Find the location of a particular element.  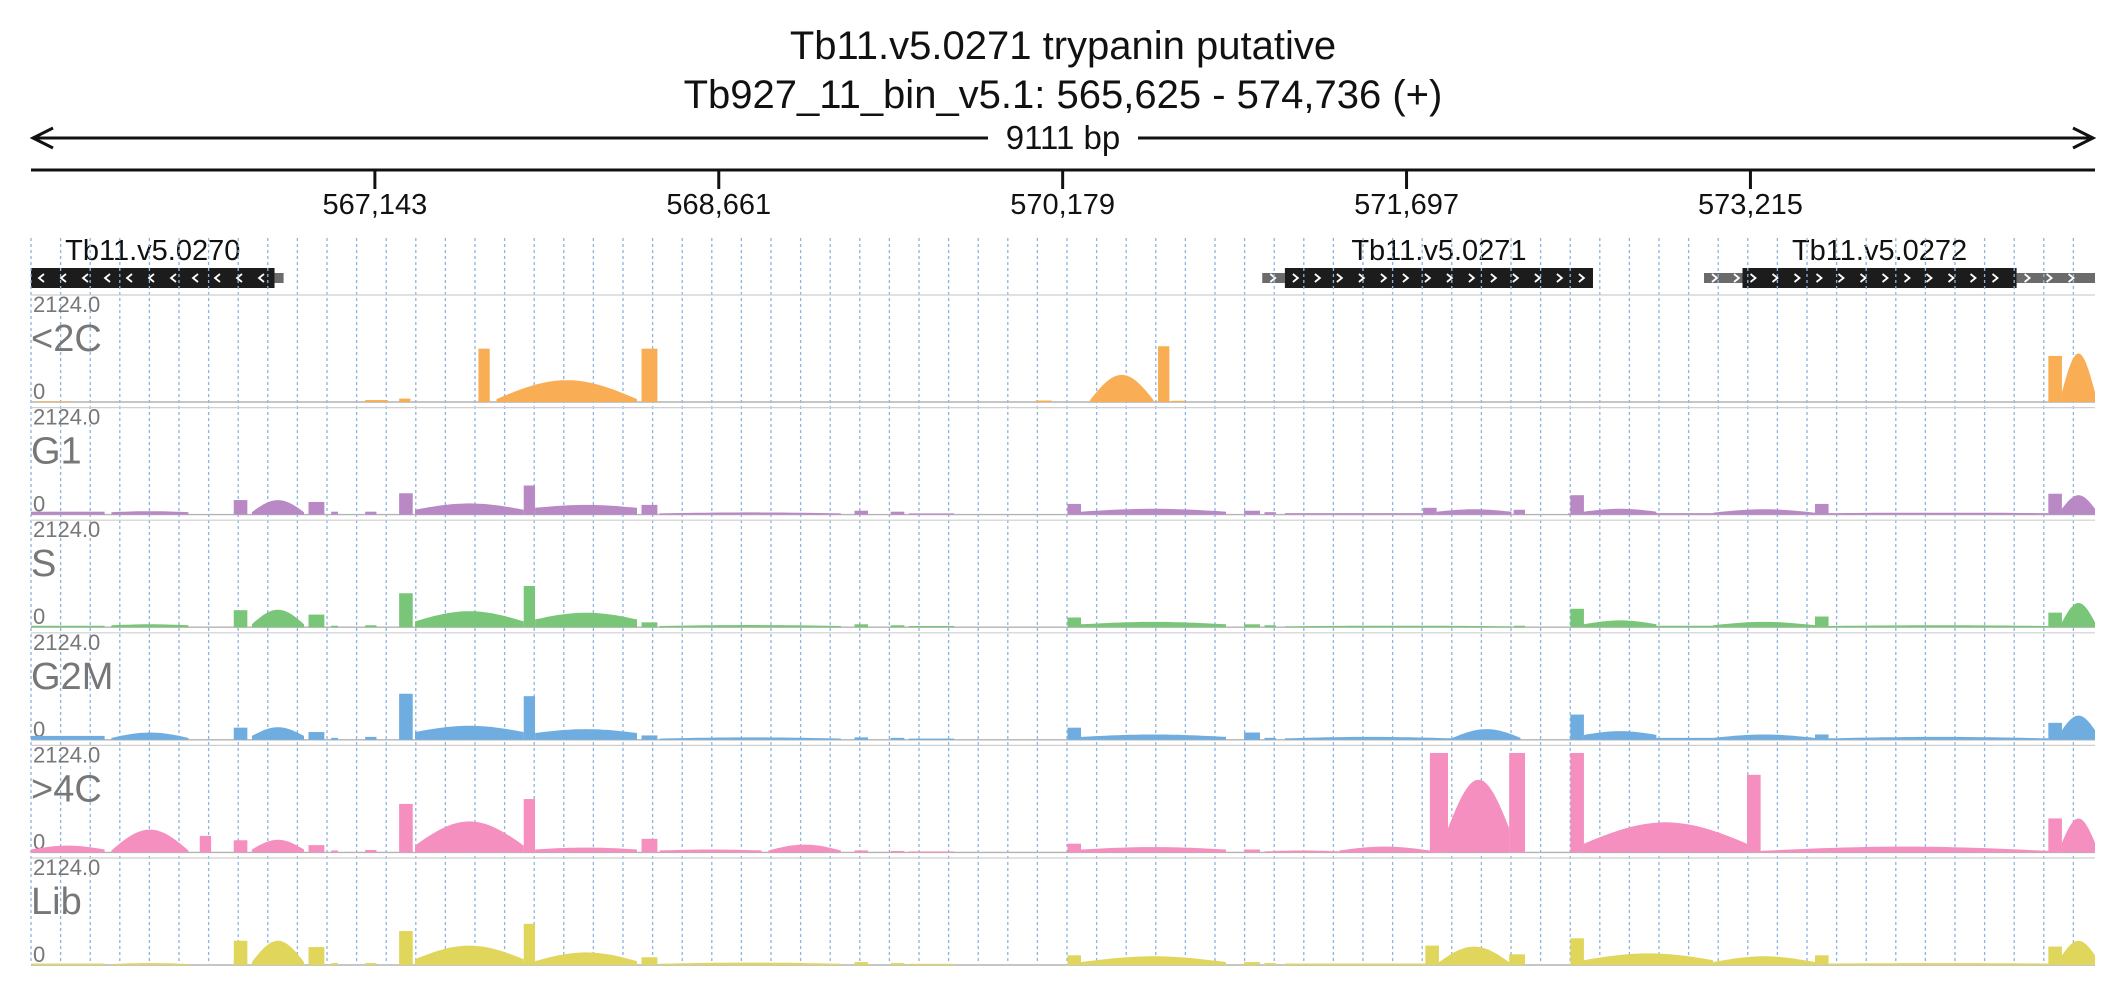

track-name: G2M is located at coordinates (72, 677).